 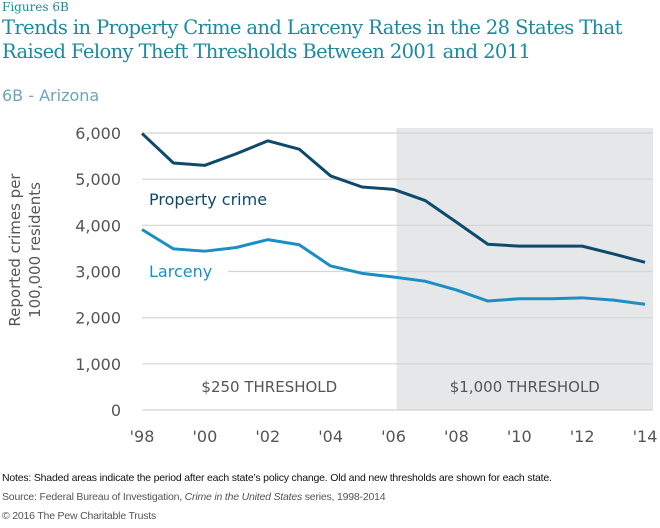 I want to click on x-tick-label: '06, so click(x=393, y=436).